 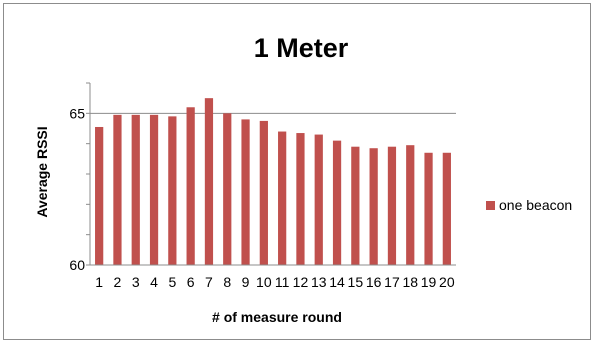 I want to click on x-tick-labels: 1 2 3 4 5 6 7 8 9 10 11 12 13 14 15 16 17 18 19 20, so click(x=275, y=282).